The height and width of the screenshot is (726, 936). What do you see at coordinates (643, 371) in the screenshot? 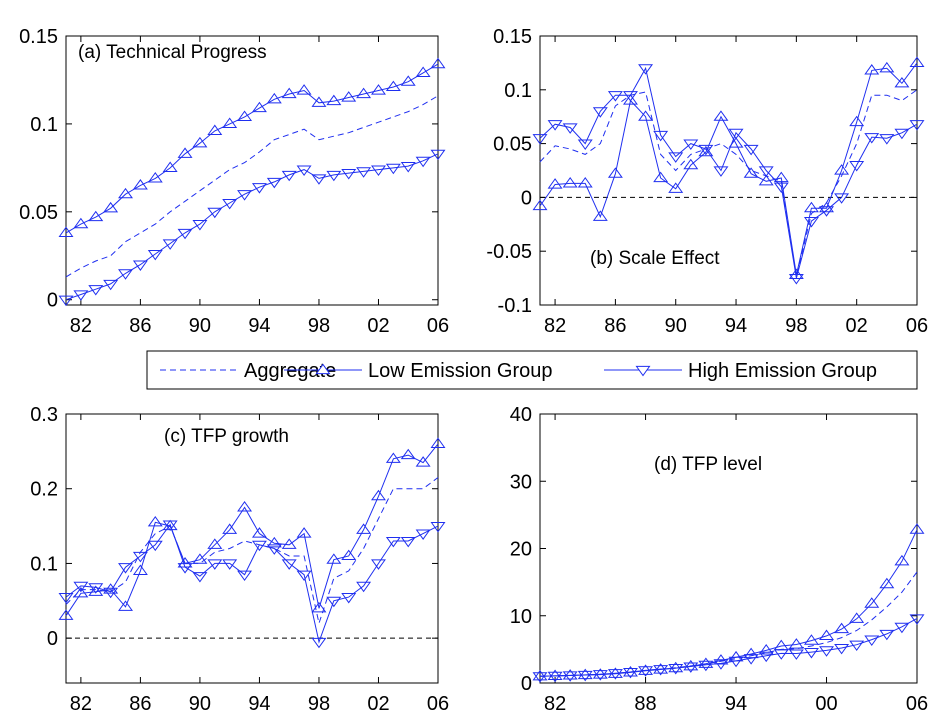
I see `legend-triangle-down-icon` at bounding box center [643, 371].